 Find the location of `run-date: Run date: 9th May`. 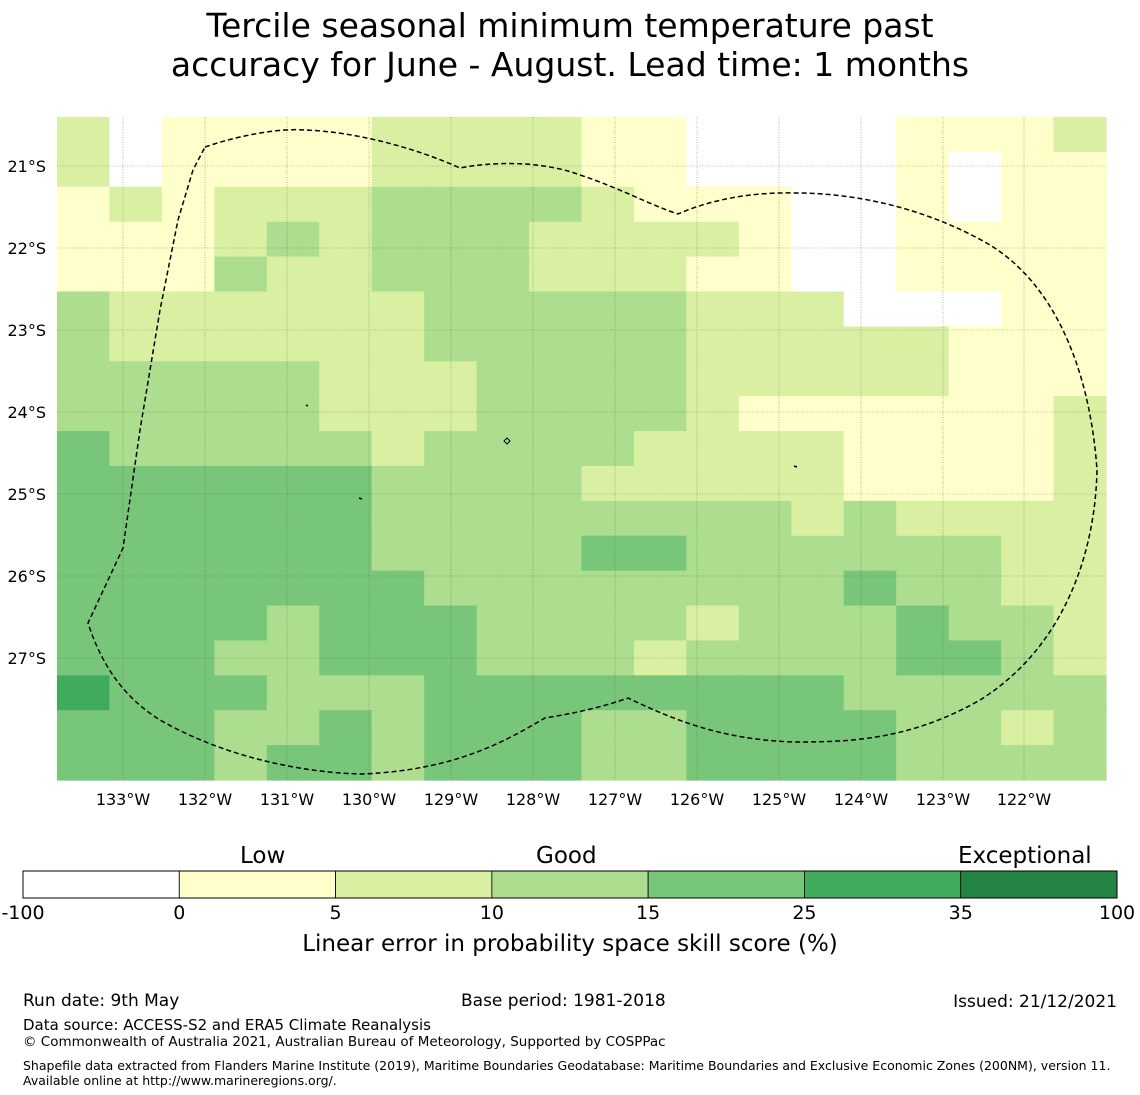

run-date: Run date: 9th May is located at coordinates (101, 1001).